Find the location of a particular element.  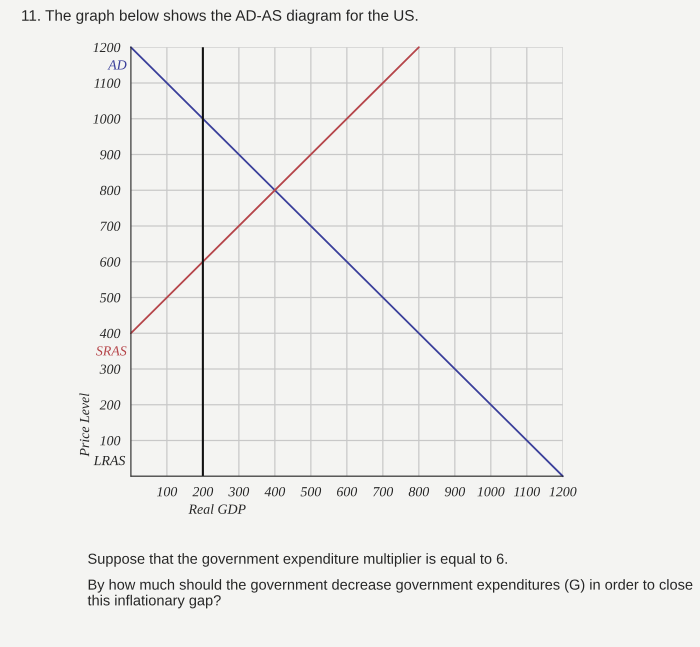

x-tick-label: 1200 is located at coordinates (563, 491).